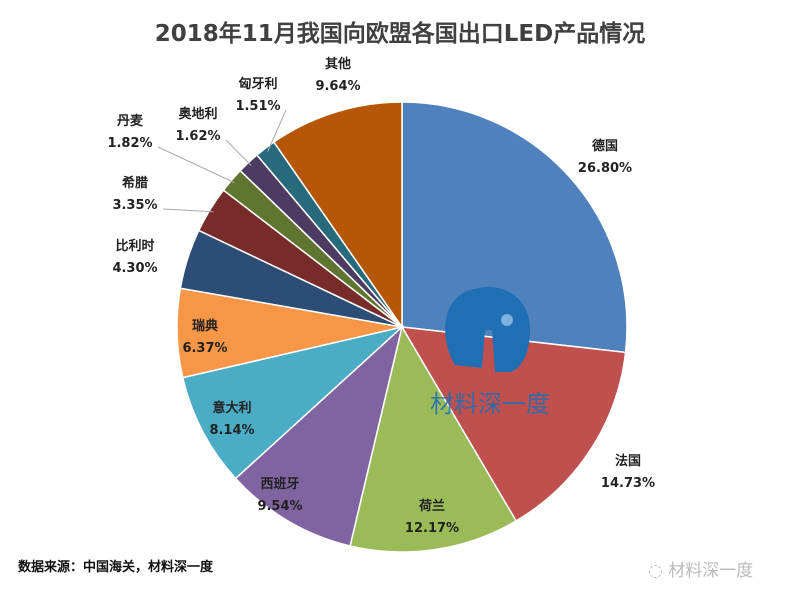 Image resolution: width=800 pixels, height=603 pixels. I want to click on slice-value-label: 1.51%, so click(257, 106).